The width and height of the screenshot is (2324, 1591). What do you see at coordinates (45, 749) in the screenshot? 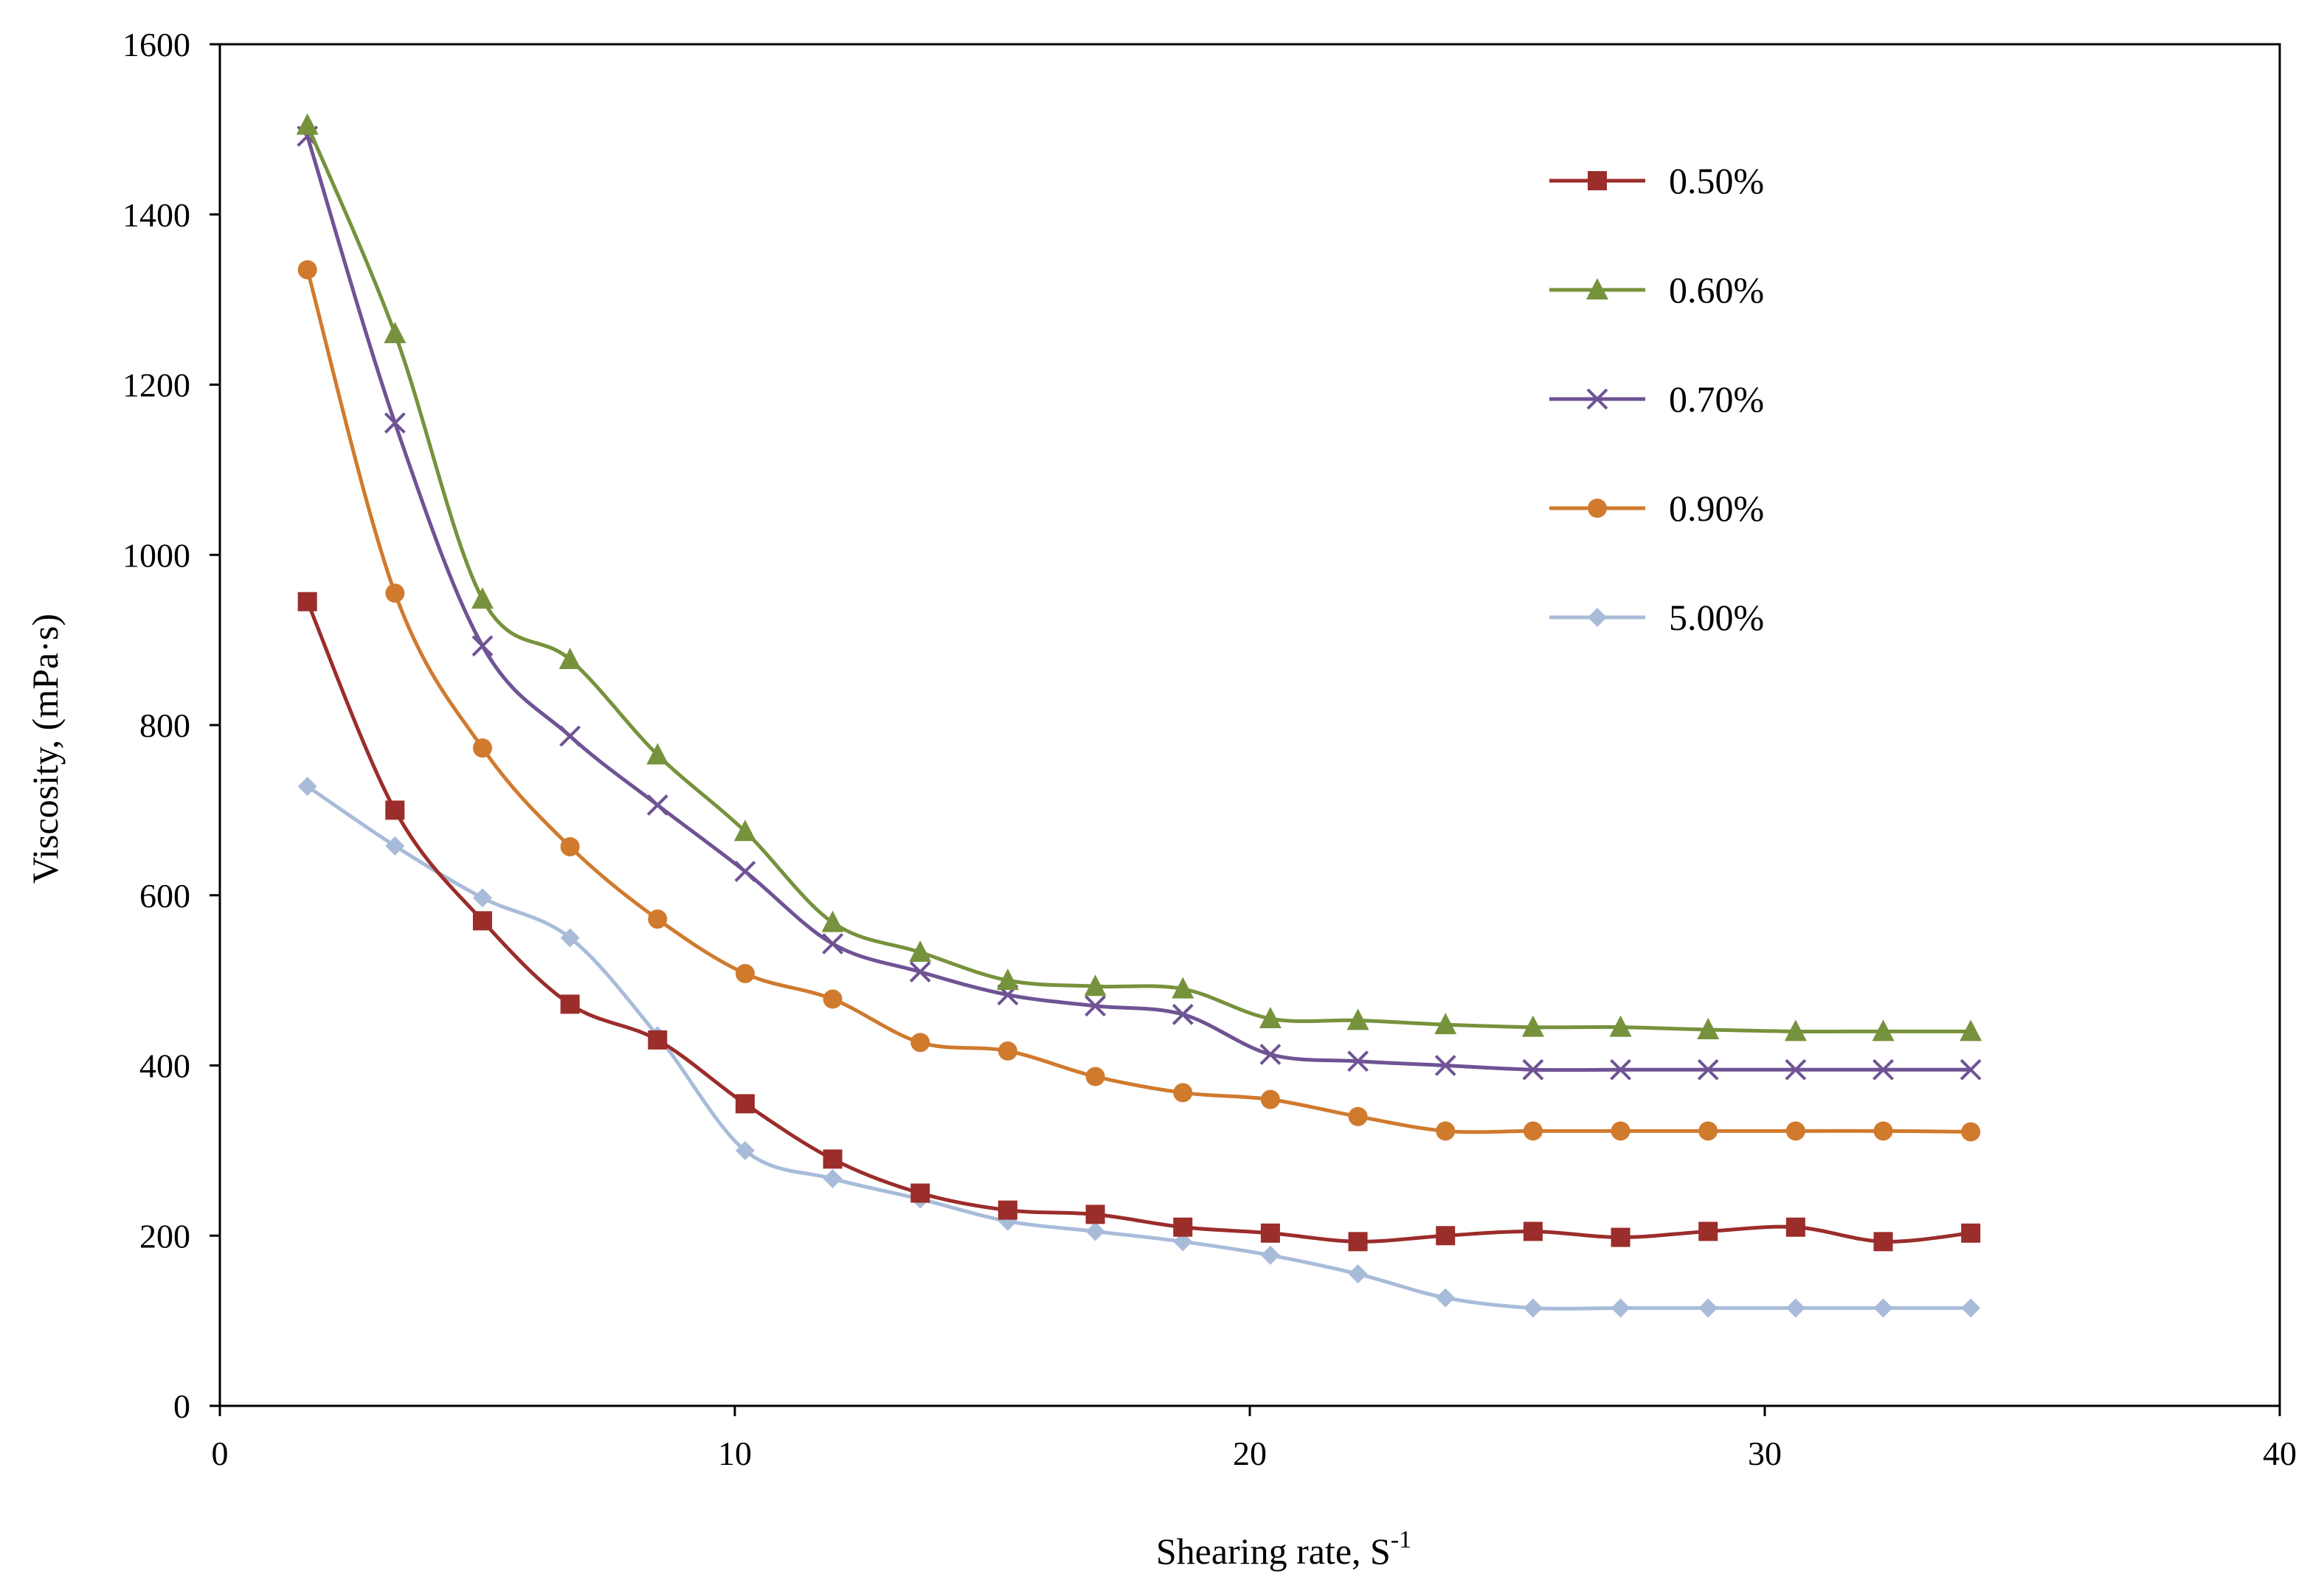
I see `y-axis-title: Viscosity, (mPa·s)` at bounding box center [45, 749].